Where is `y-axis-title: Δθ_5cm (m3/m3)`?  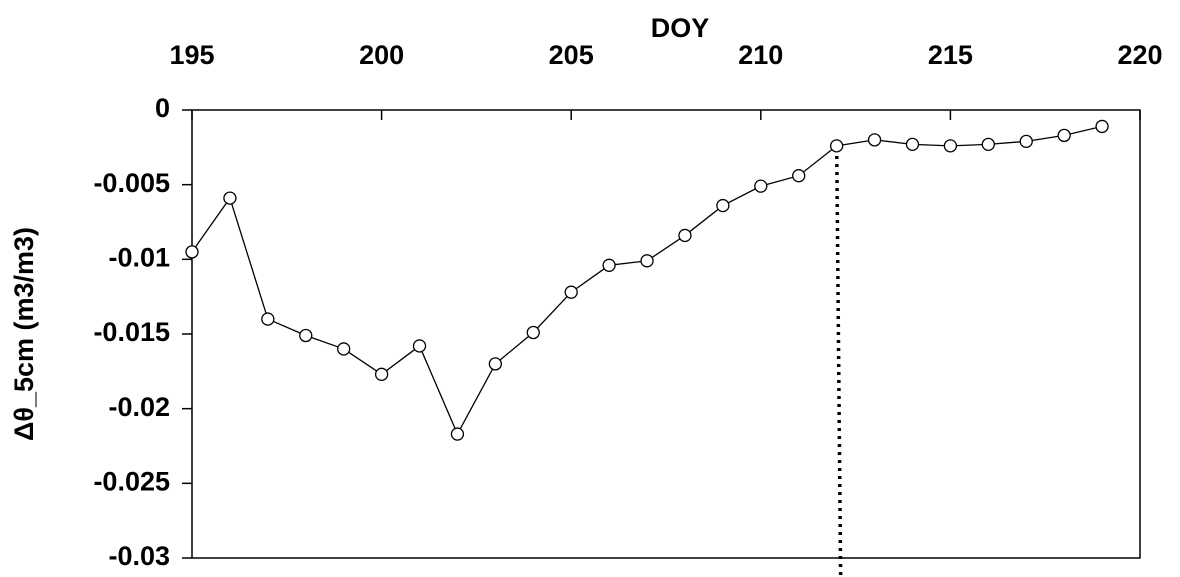
y-axis-title: Δθ_5cm (m3/m3) is located at coordinates (24, 334).